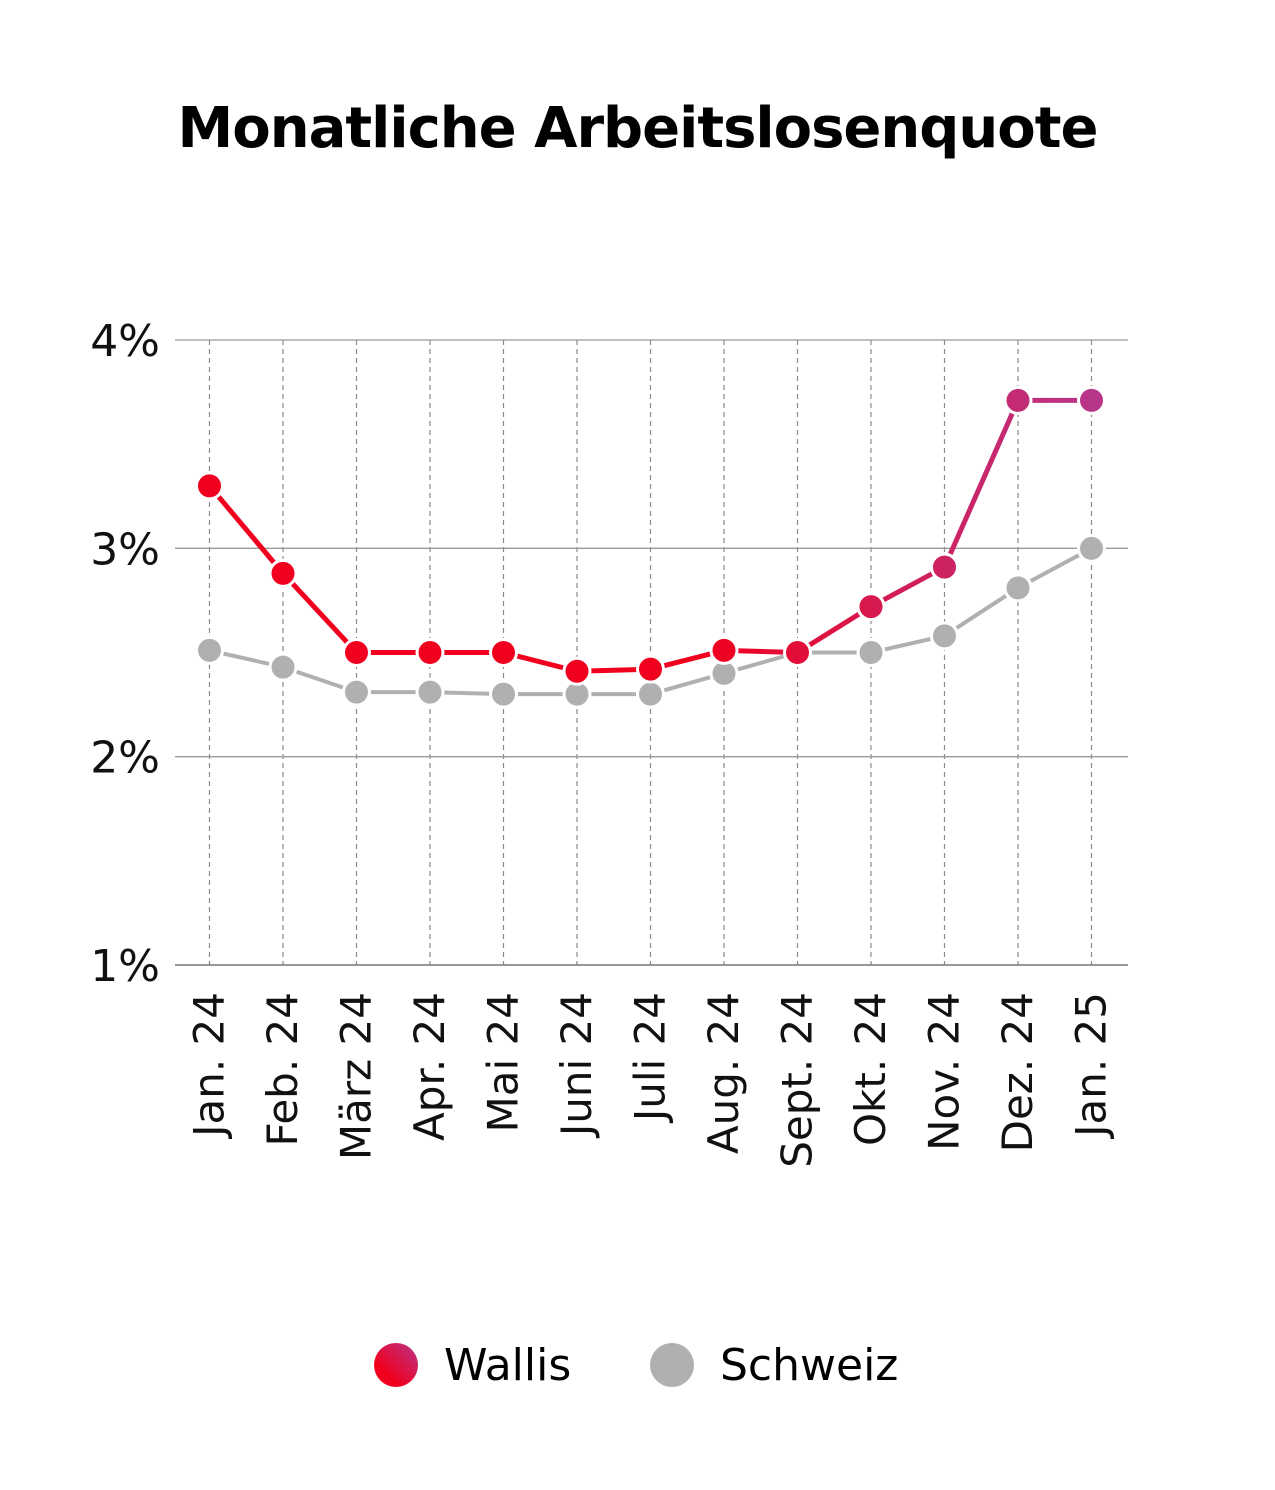 The image size is (1275, 1490). Describe the element at coordinates (125, 966) in the screenshot. I see `y-tick-label: 1%` at that location.